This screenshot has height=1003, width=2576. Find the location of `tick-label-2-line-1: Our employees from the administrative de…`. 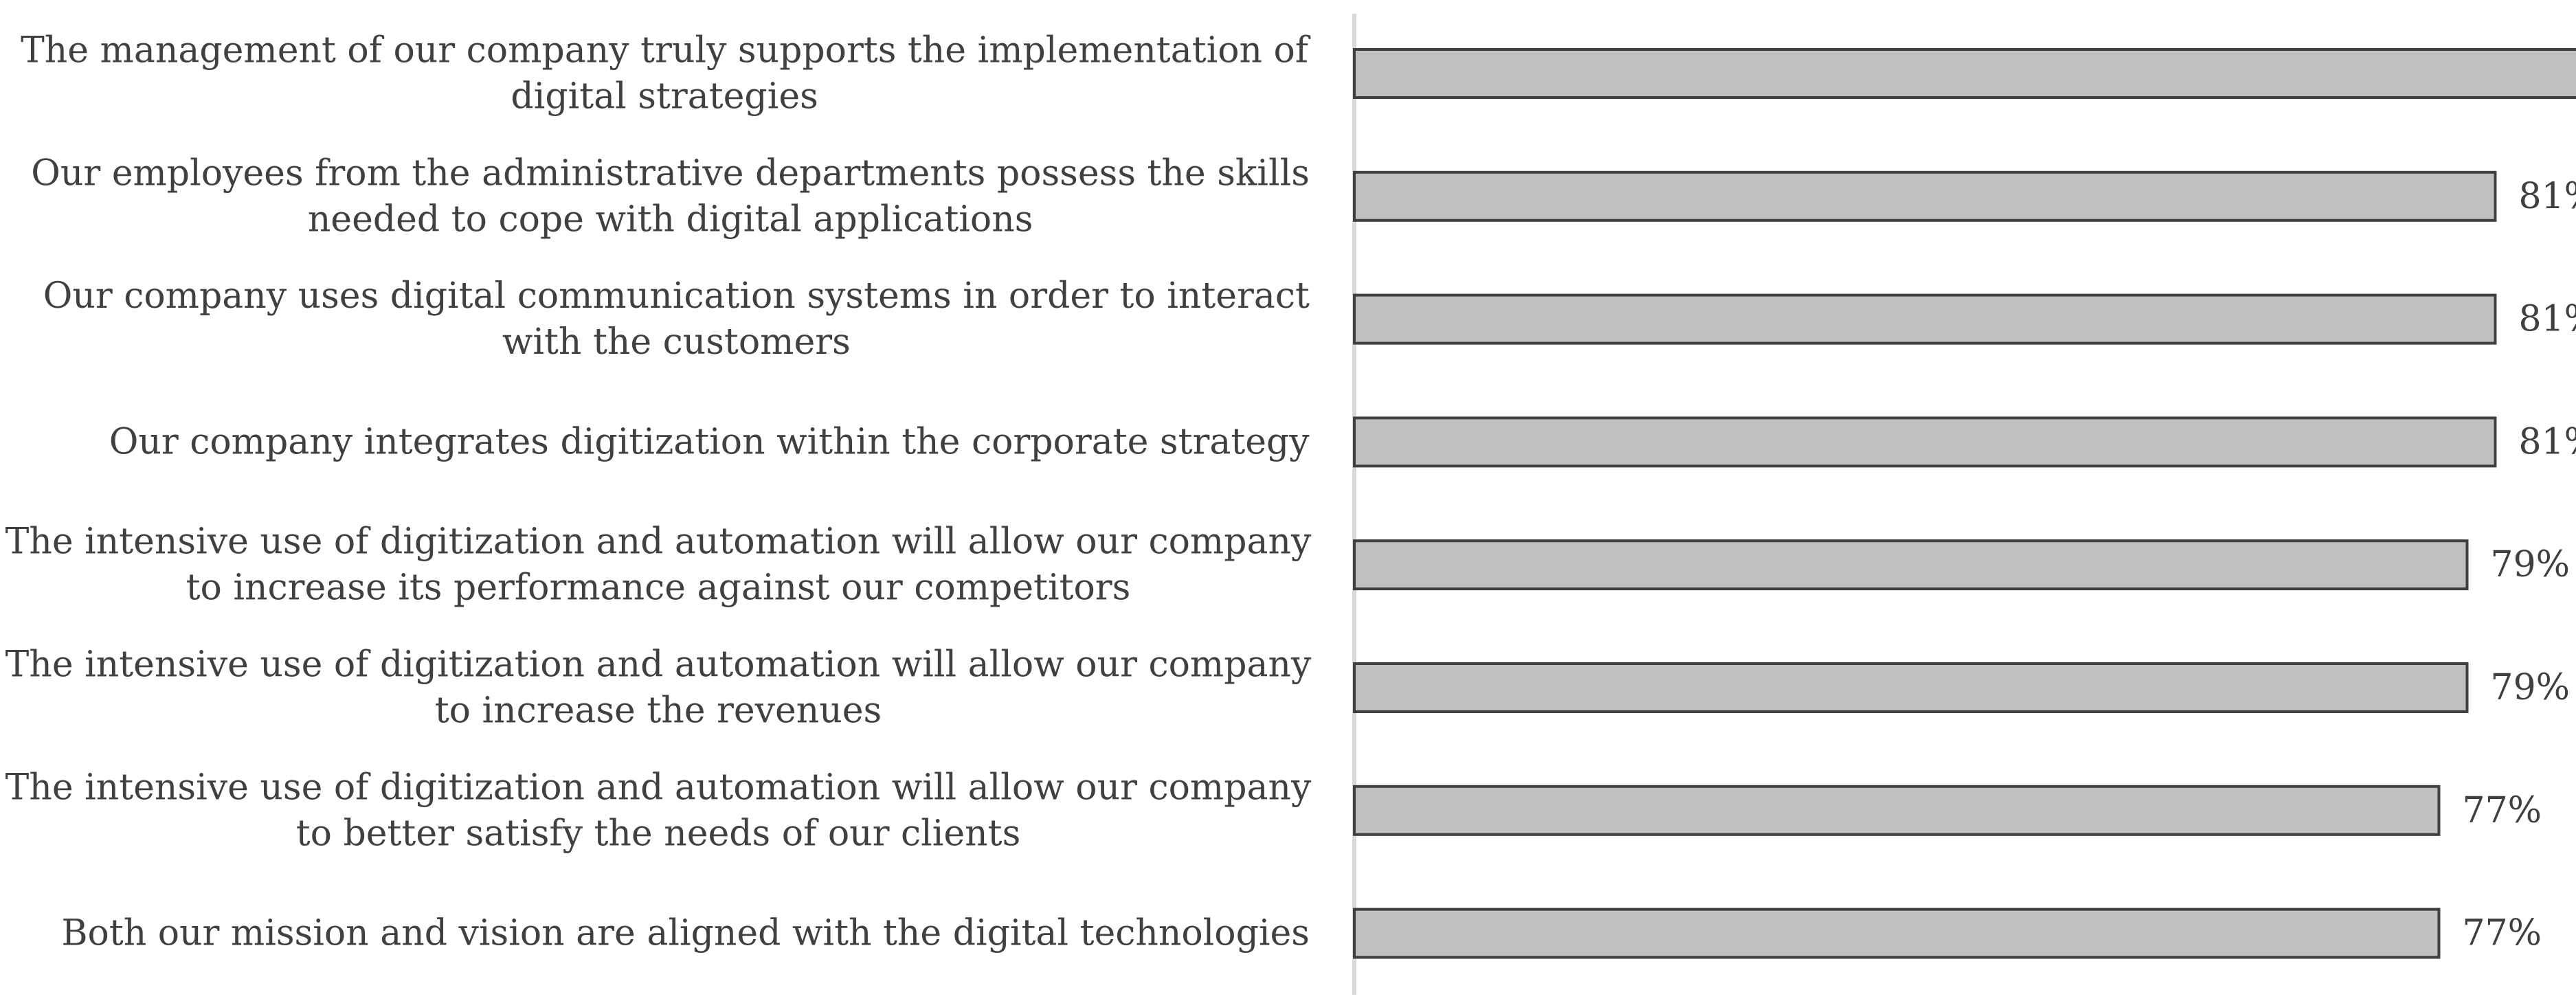

tick-label-2-line-1: Our employees from the administrative de… is located at coordinates (670, 173).